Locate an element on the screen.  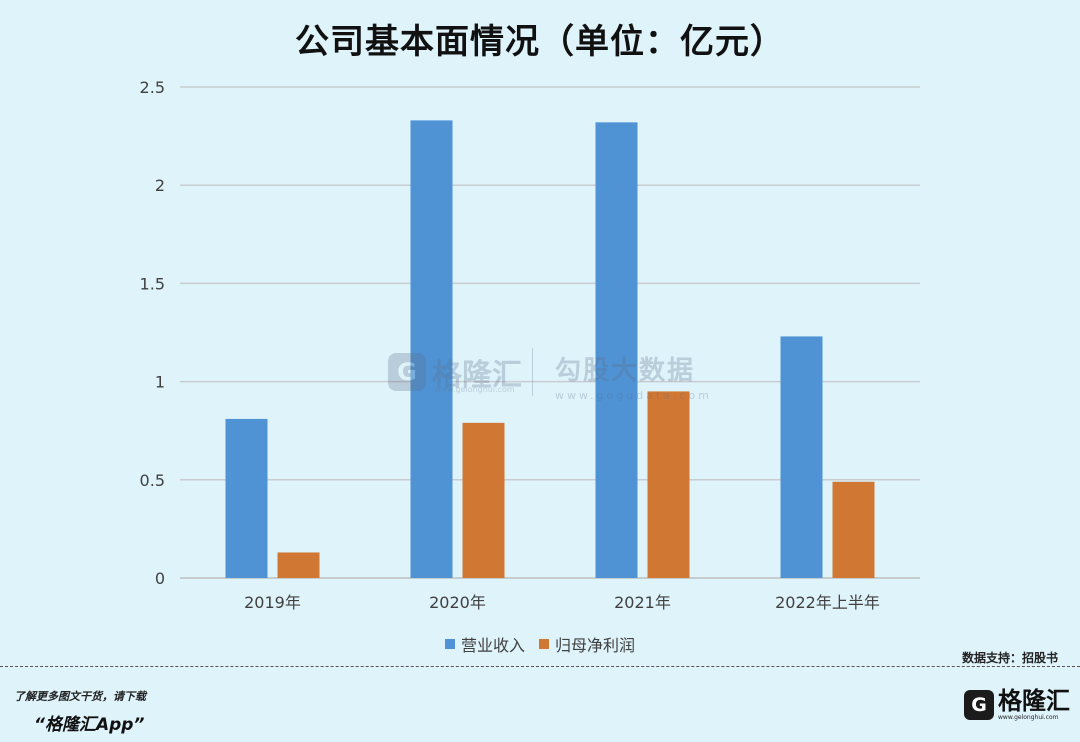
chart-title: 公司基本面情况（单位：亿元） is located at coordinates (540, 42).